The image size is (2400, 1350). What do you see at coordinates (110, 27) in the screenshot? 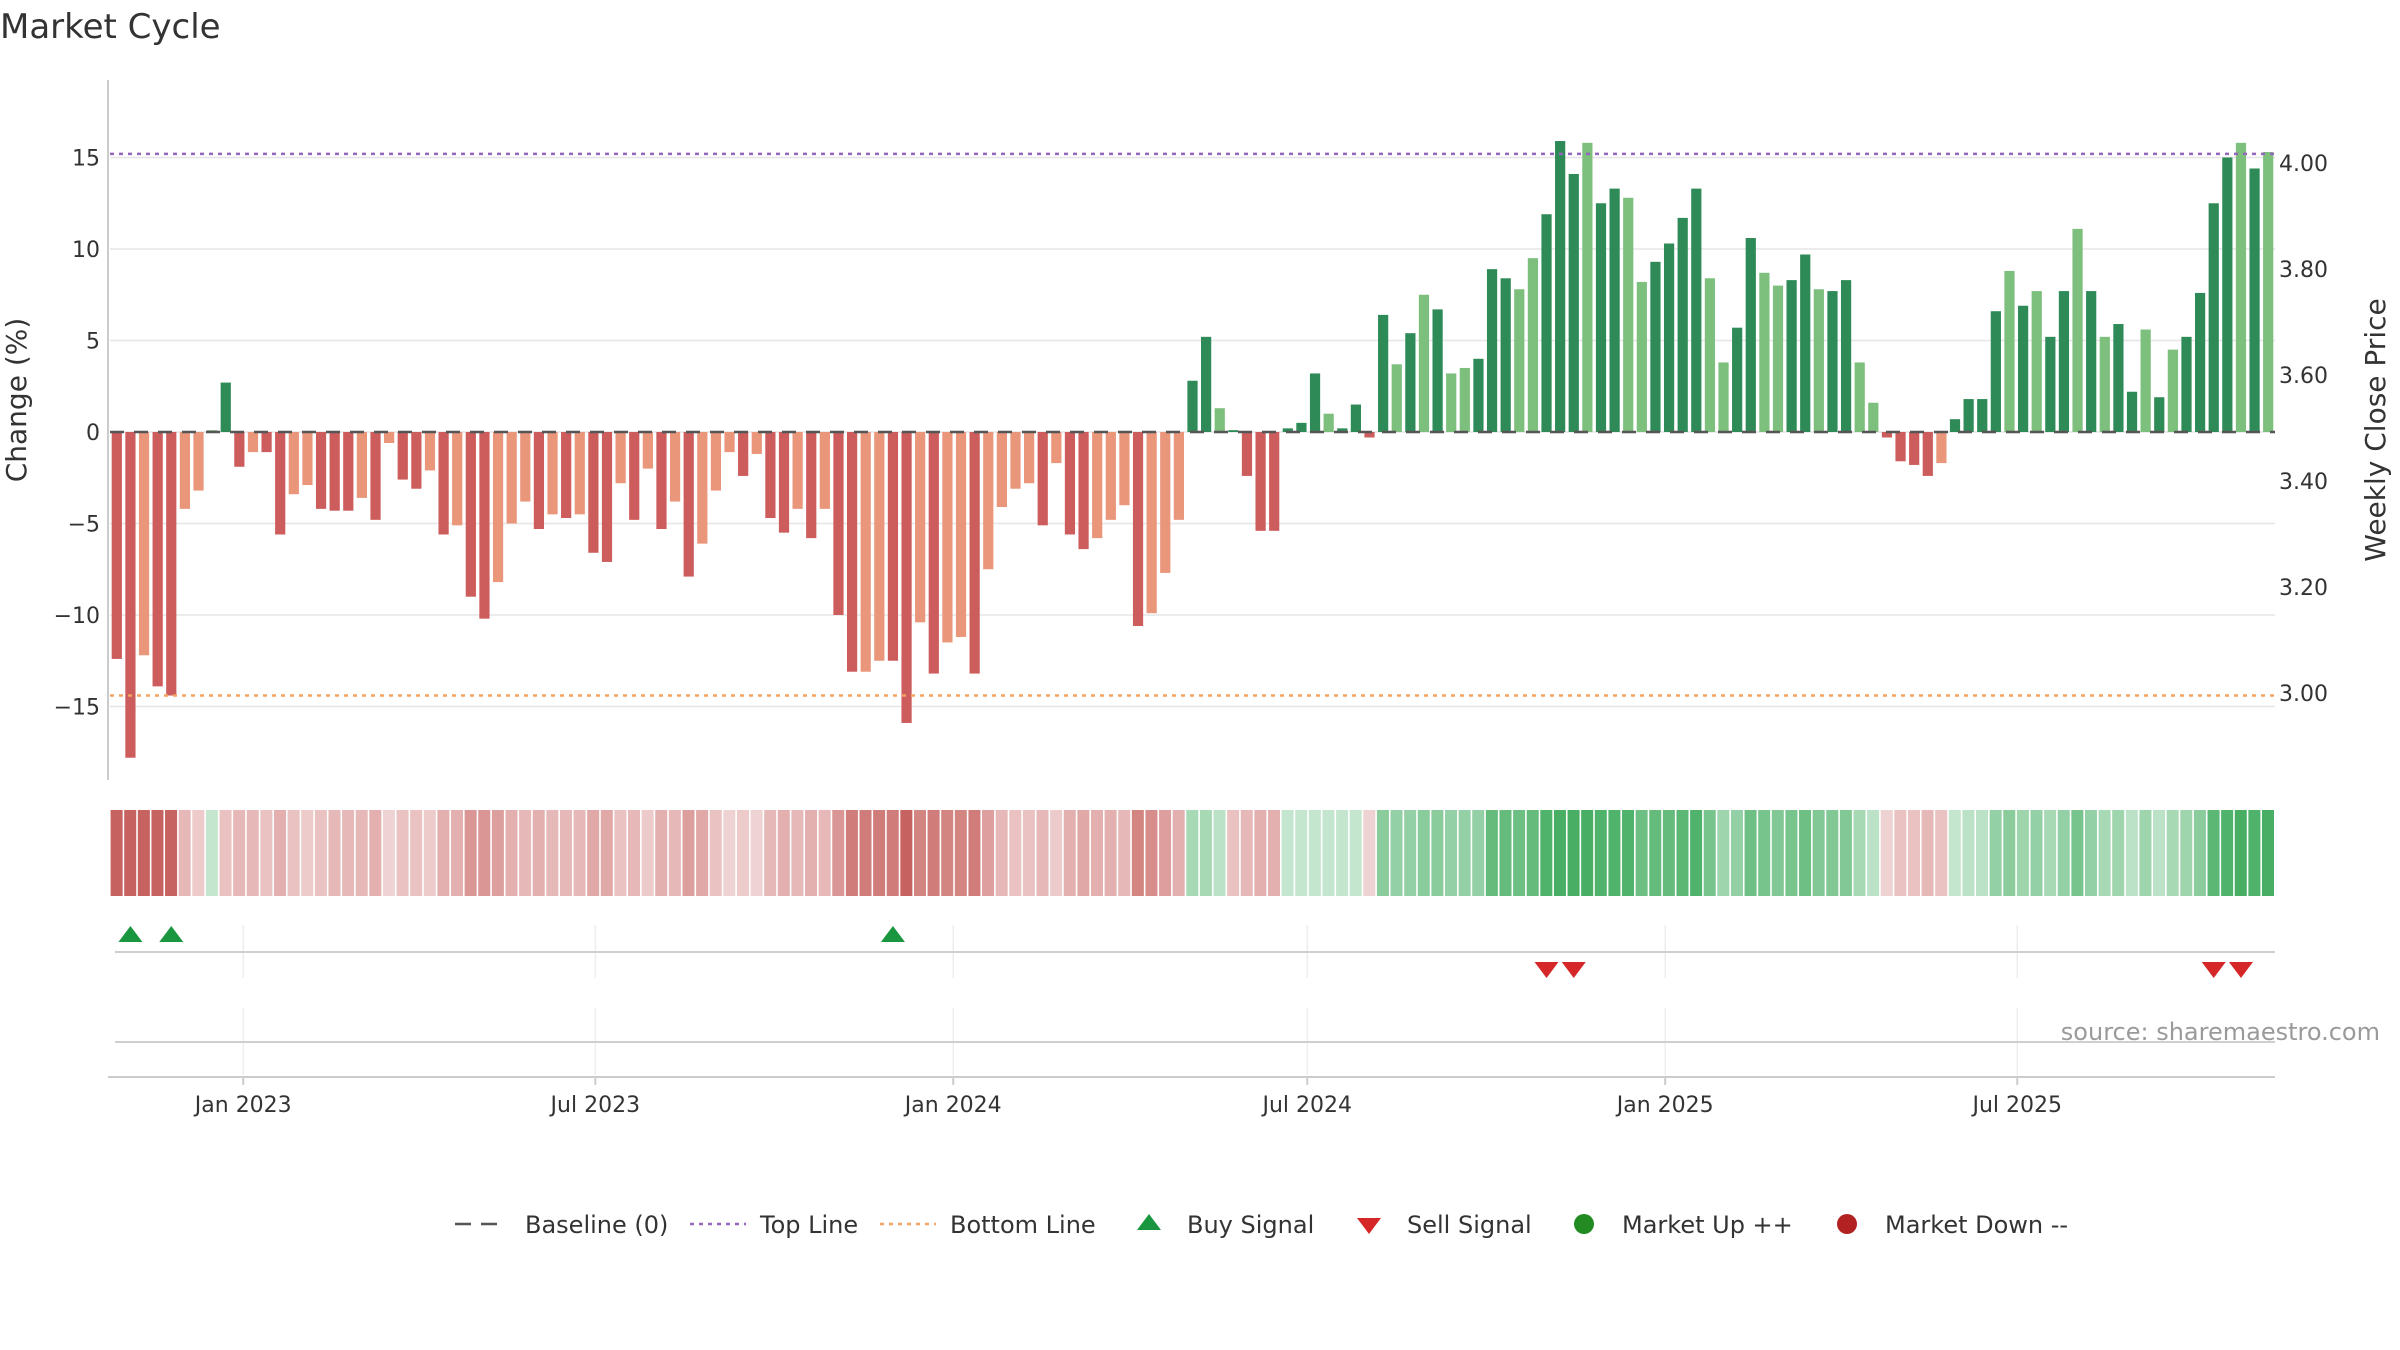
I see `chart-title: Market Cycle` at bounding box center [110, 27].